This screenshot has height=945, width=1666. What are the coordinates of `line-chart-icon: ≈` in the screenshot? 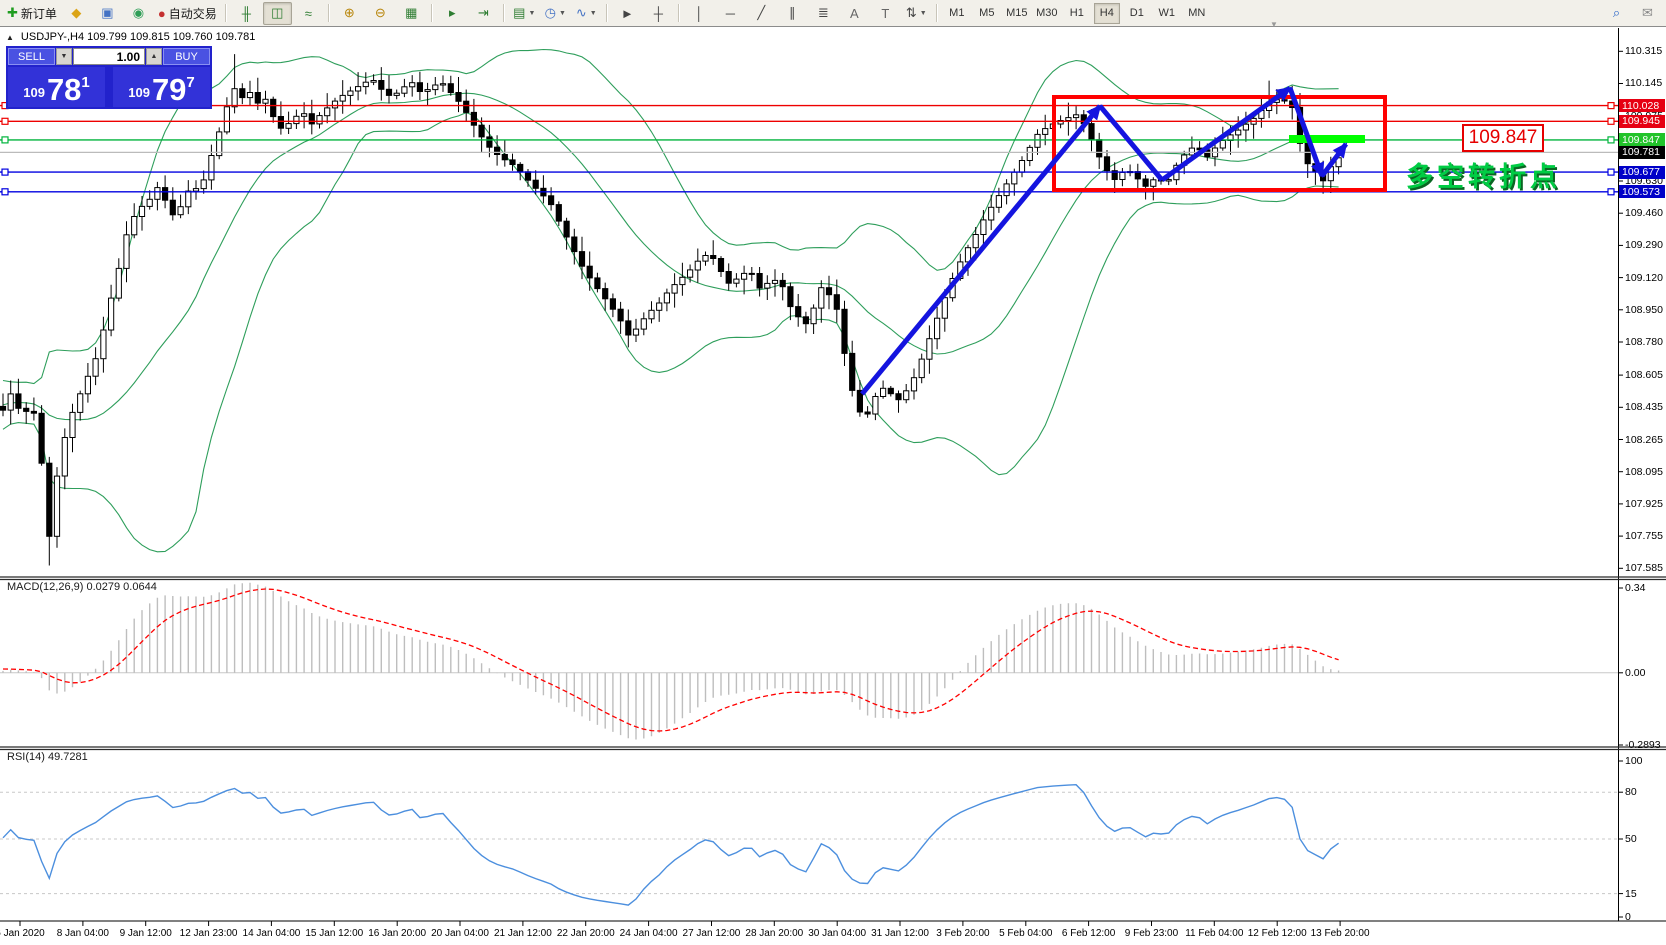 It's located at (308, 13).